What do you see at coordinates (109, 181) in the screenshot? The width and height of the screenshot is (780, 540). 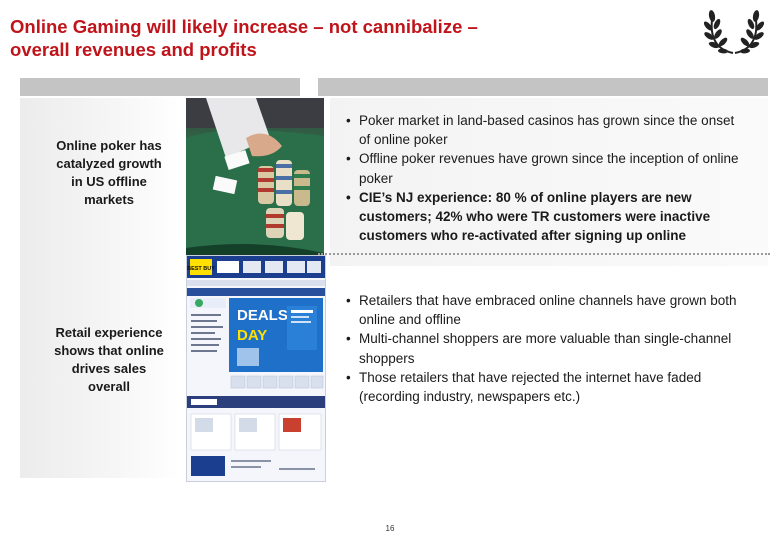 I see `row-1-label-line-3: in US offline` at bounding box center [109, 181].